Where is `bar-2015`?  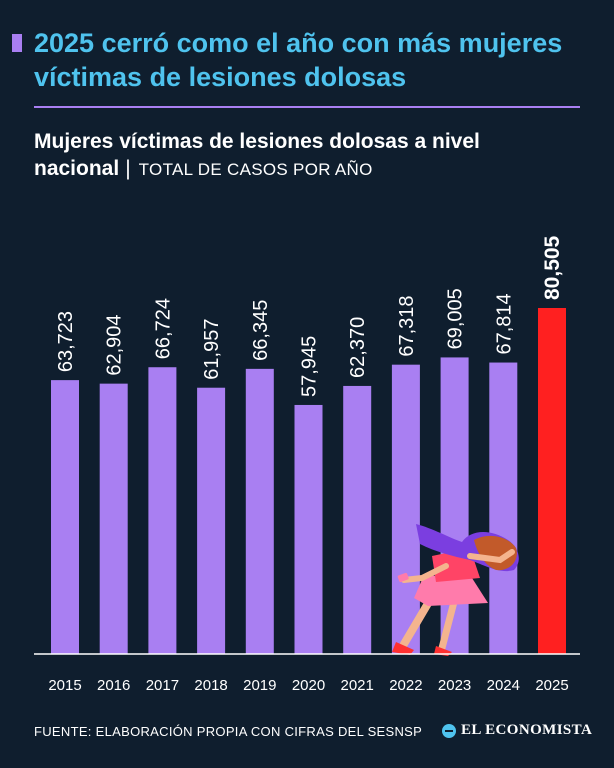
bar-2015 is located at coordinates (65, 517).